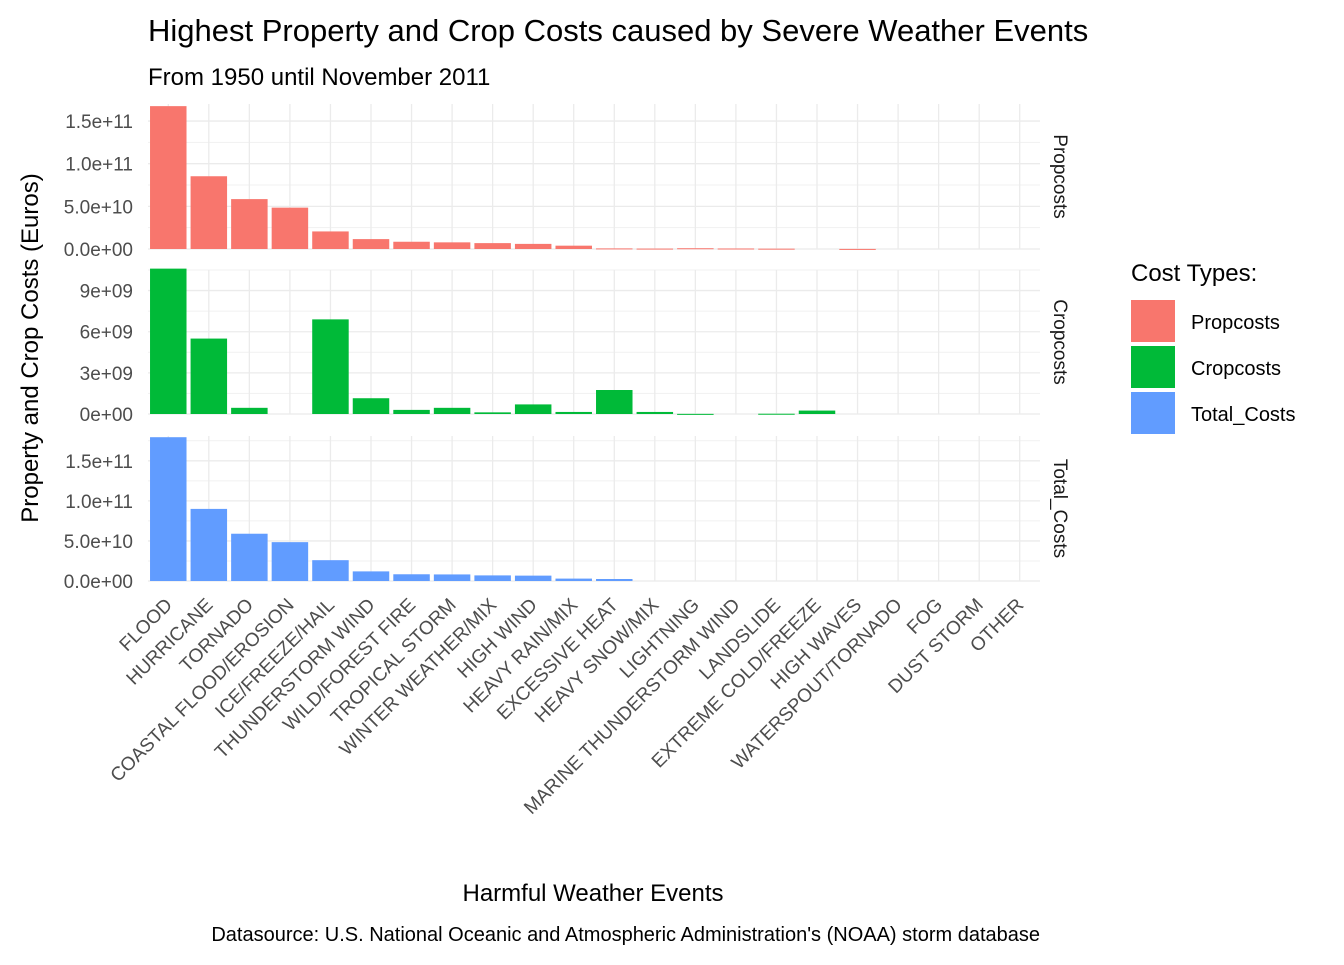 The image size is (1344, 965). What do you see at coordinates (533, 246) in the screenshot?
I see `bar-propcosts-high-wind` at bounding box center [533, 246].